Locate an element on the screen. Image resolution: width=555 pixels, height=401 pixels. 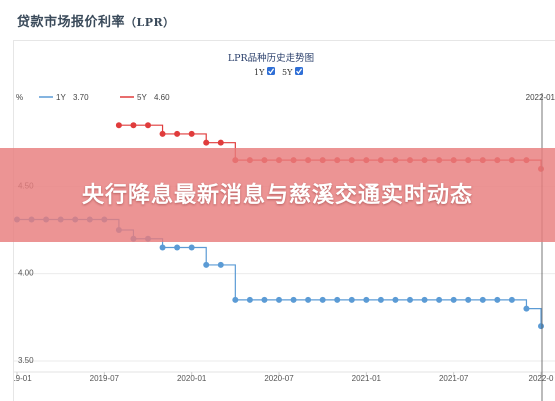
x-tick-label: 2019-01 is located at coordinates (23, 378).